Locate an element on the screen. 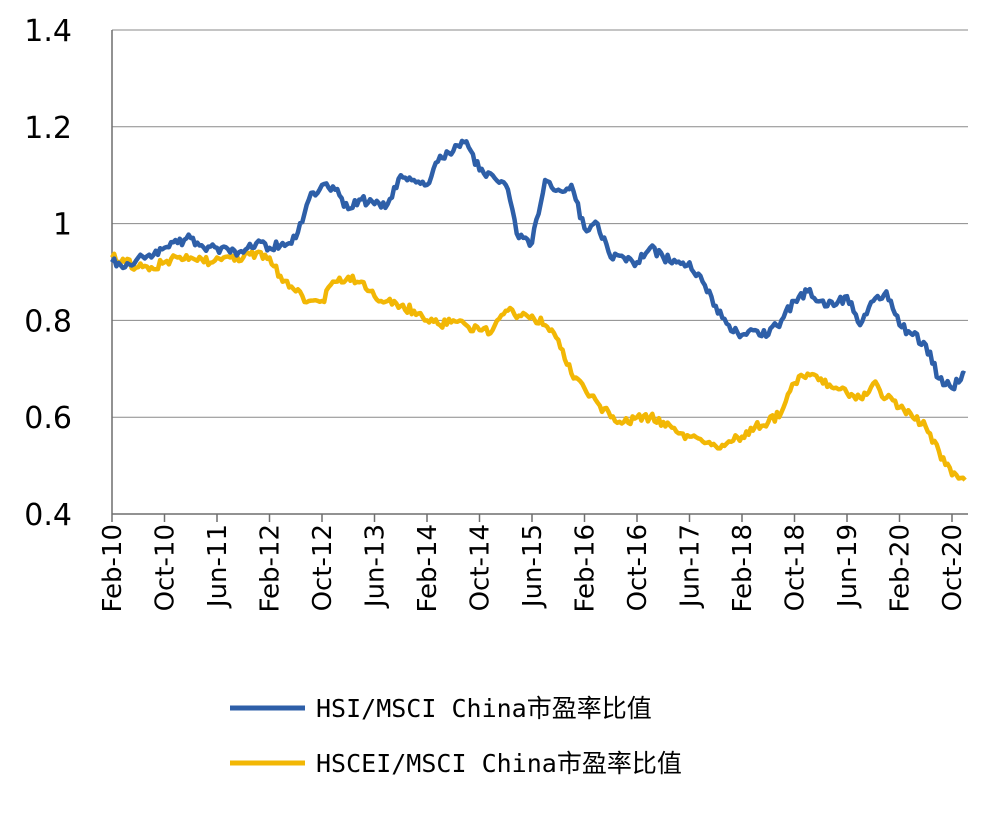  y-tick-label: 0.6 is located at coordinates (48, 418).